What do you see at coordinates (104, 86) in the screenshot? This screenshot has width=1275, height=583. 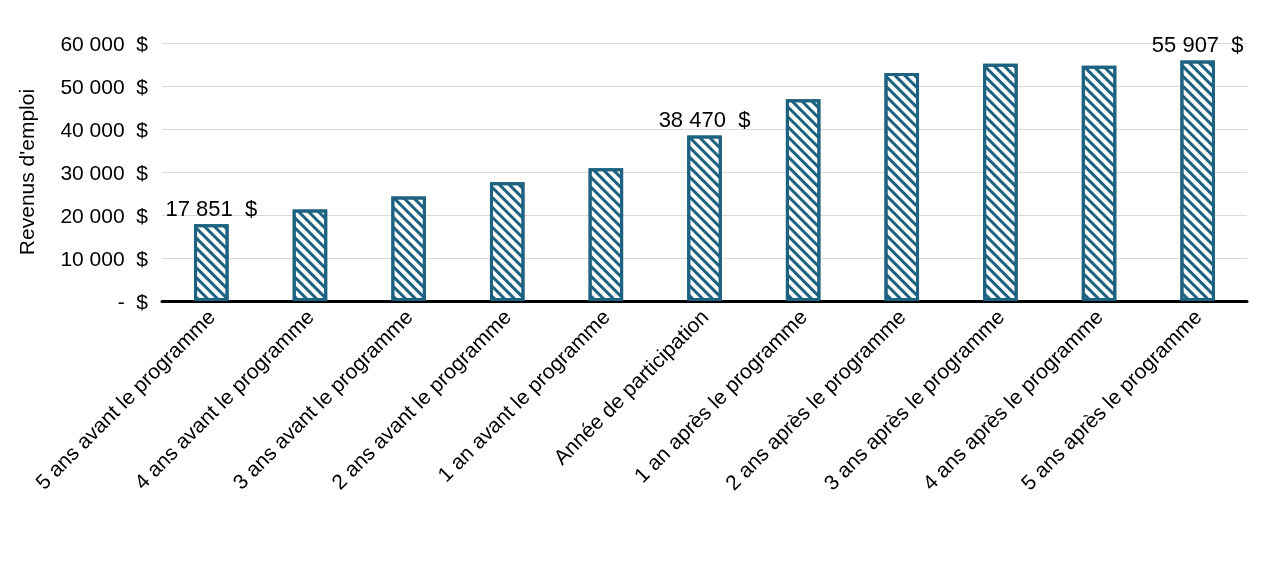 I see `y-tick-label: 50 000 $` at bounding box center [104, 86].